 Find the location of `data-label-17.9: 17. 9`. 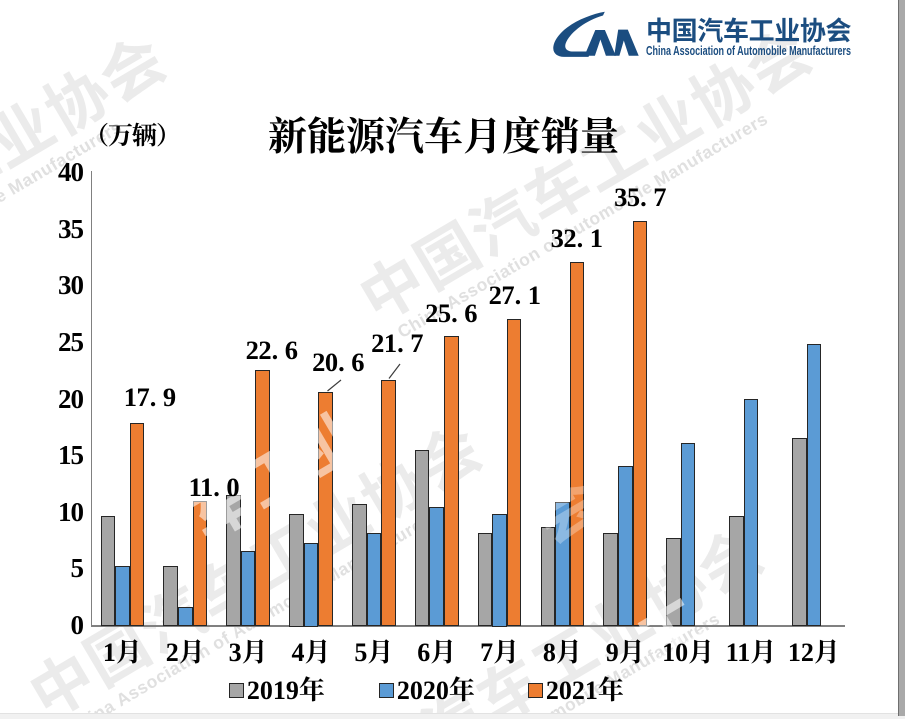

data-label-17.9: 17. 9 is located at coordinates (149, 397).